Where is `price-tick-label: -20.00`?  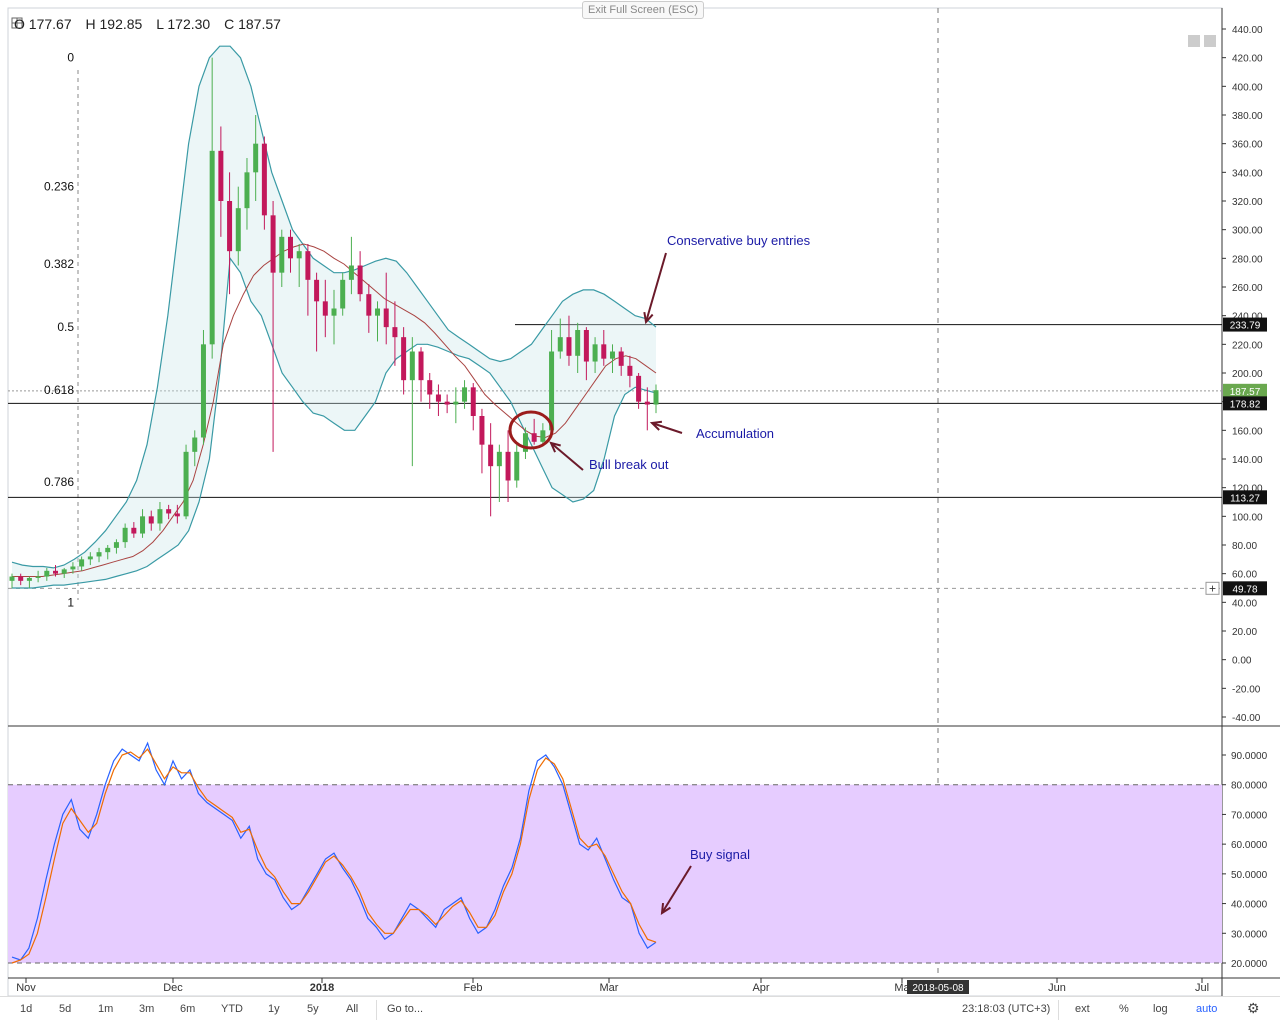 price-tick-label: -20.00 is located at coordinates (1246, 689).